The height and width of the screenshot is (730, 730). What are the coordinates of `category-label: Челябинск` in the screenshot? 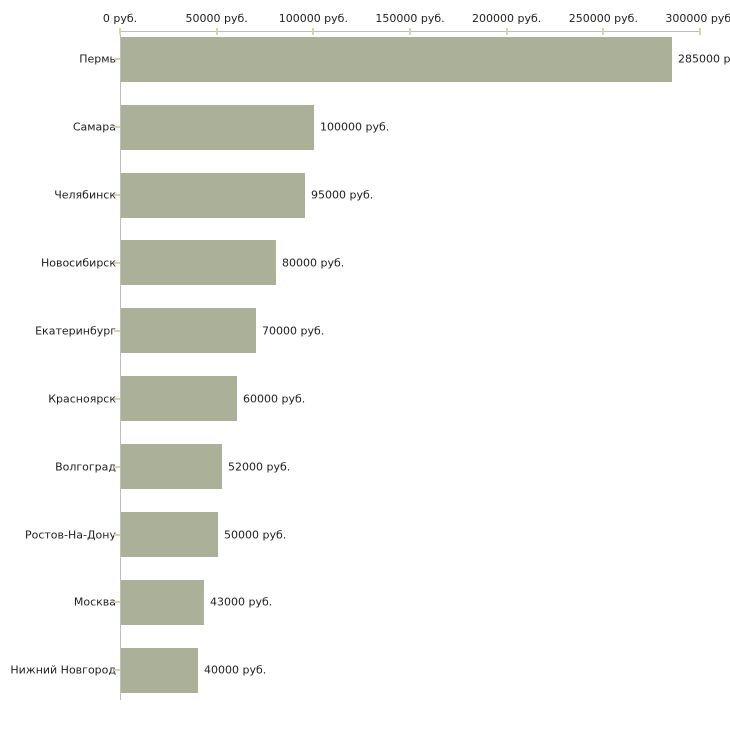 It's located at (85, 195).